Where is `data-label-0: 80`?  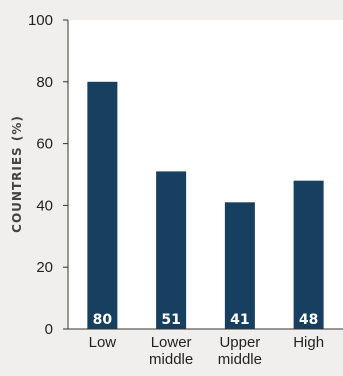
data-label-0: 80 is located at coordinates (103, 320).